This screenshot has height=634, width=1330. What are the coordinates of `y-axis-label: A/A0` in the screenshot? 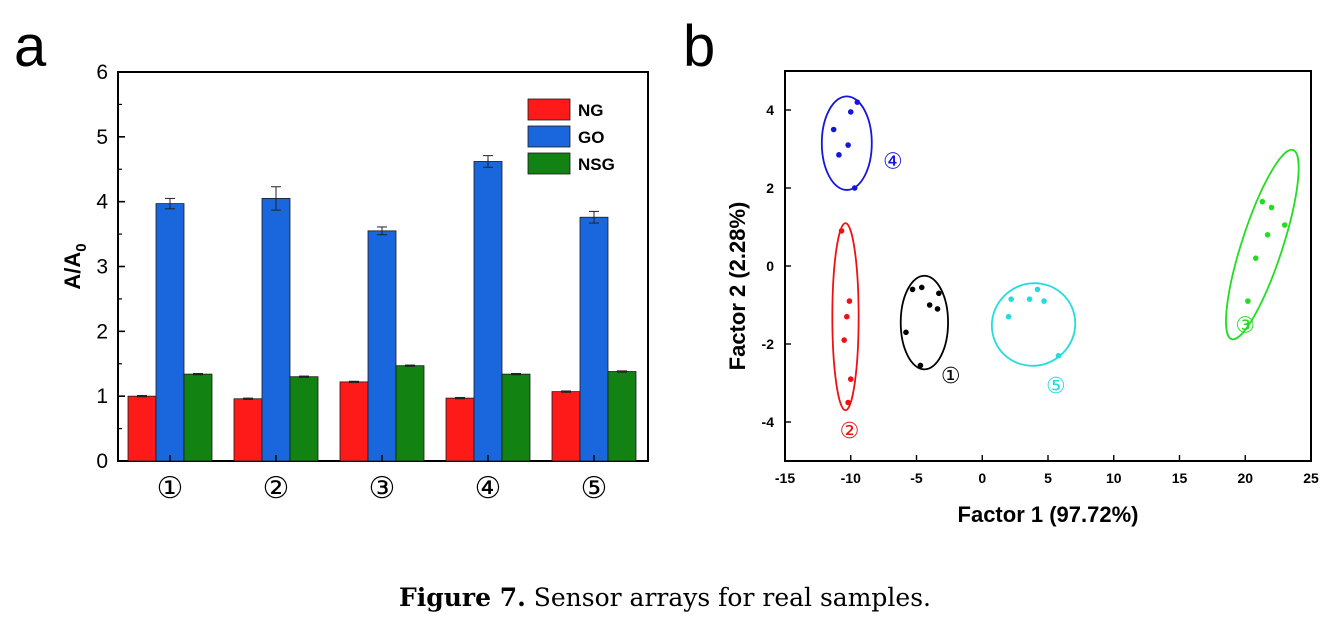 It's located at (75, 266).